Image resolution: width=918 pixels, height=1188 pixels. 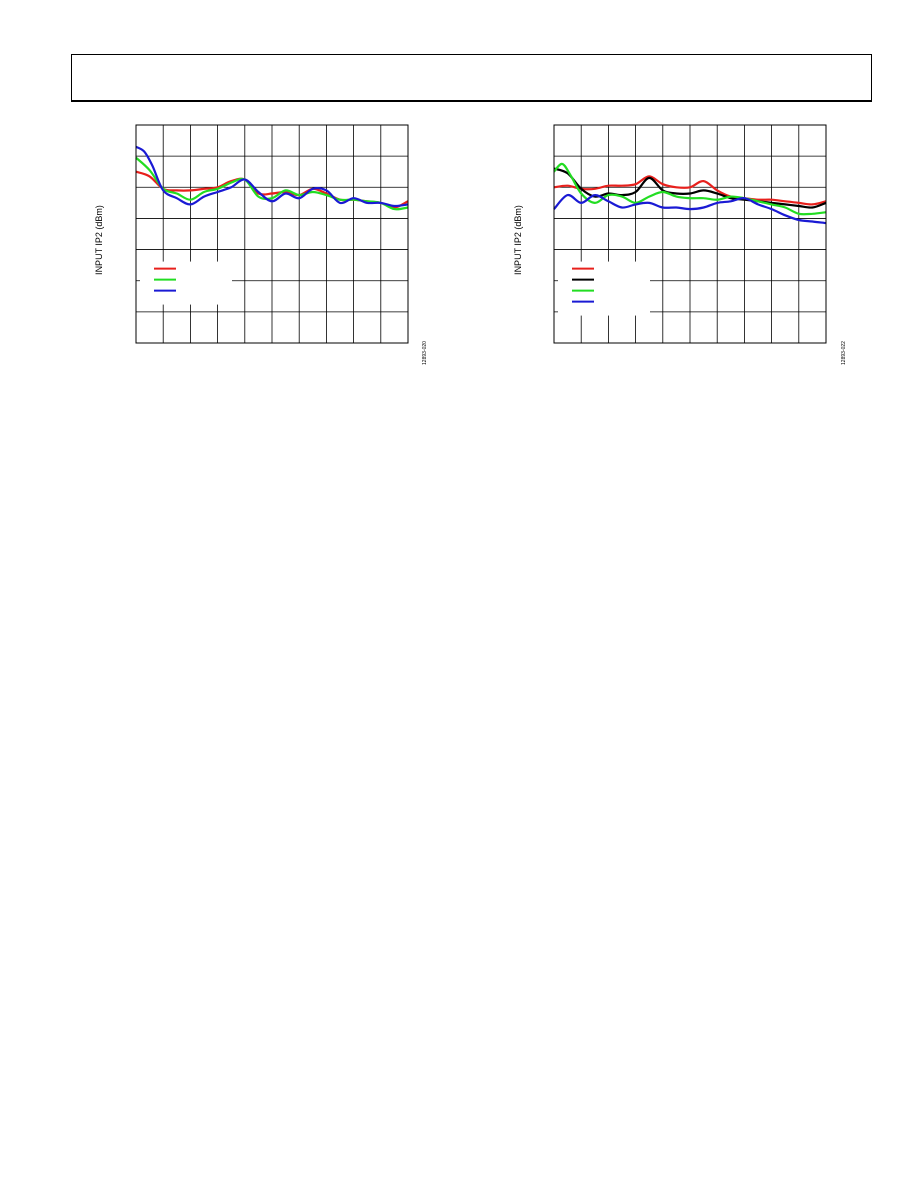 I want to click on chart-2-legend-box, so click(x=604, y=288).